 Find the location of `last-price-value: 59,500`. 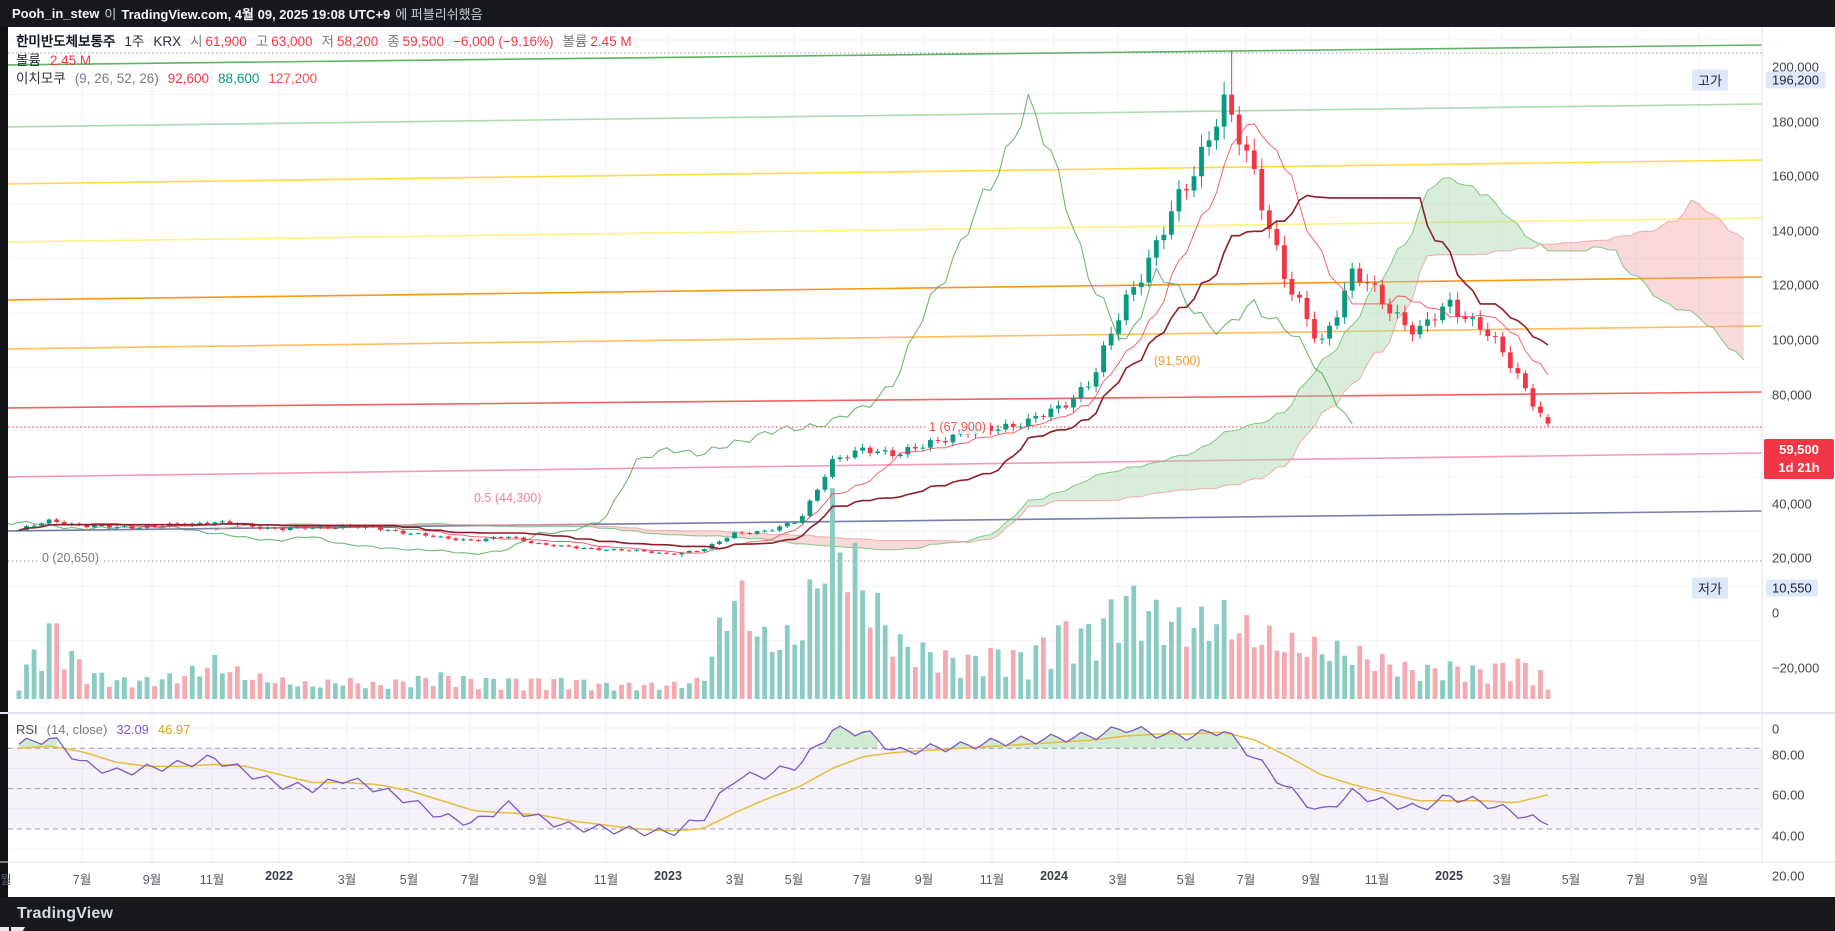

last-price-value: 59,500 is located at coordinates (1799, 449).